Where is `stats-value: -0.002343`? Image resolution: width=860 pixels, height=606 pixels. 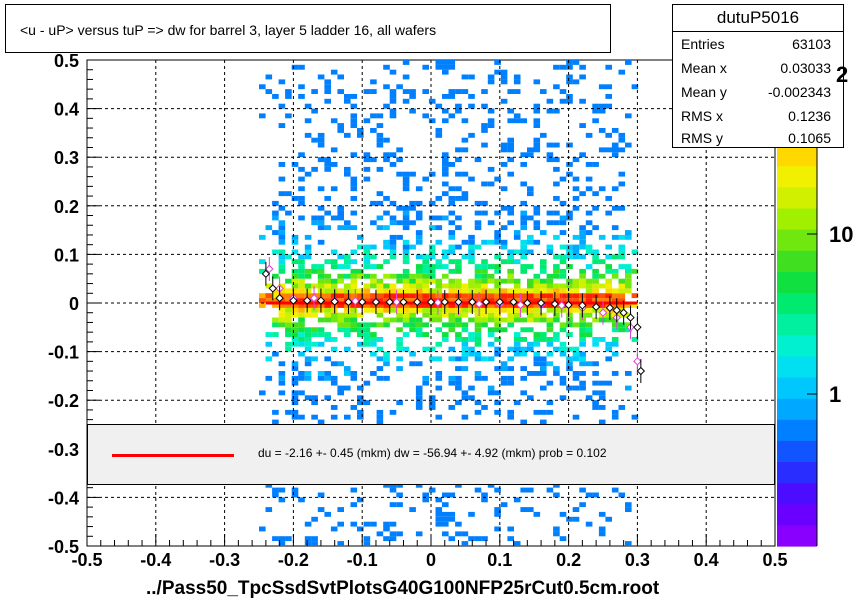 stats-value: -0.002343 is located at coordinates (799, 92).